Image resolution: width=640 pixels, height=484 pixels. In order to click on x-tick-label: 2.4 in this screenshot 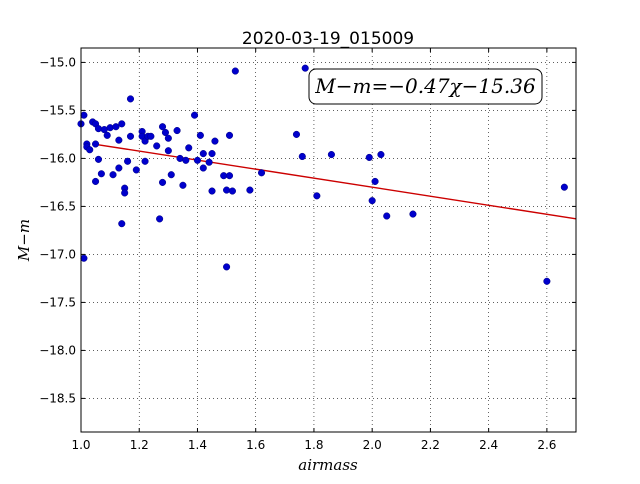, I will do `click(488, 445)`.